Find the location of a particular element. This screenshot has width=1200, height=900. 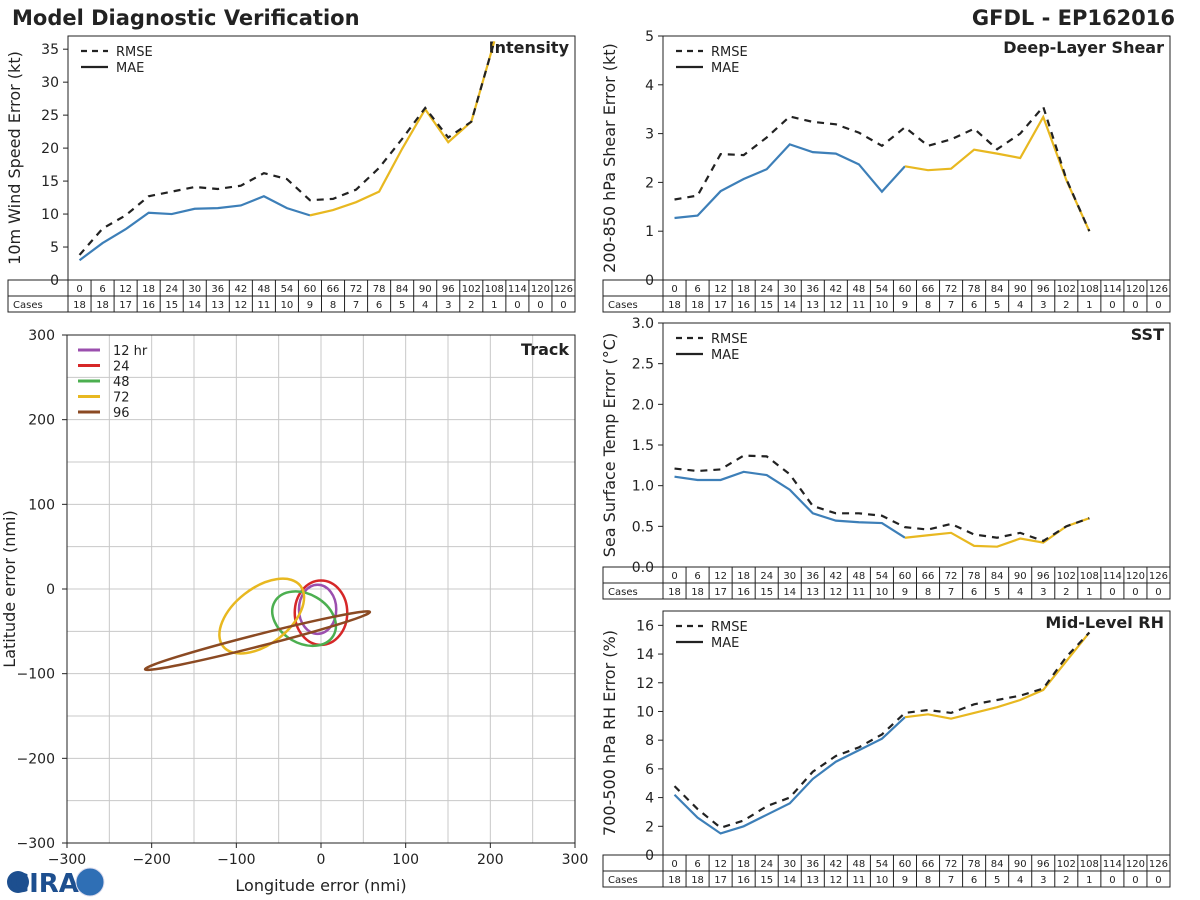

rh-hour-label: 0 is located at coordinates (674, 864).